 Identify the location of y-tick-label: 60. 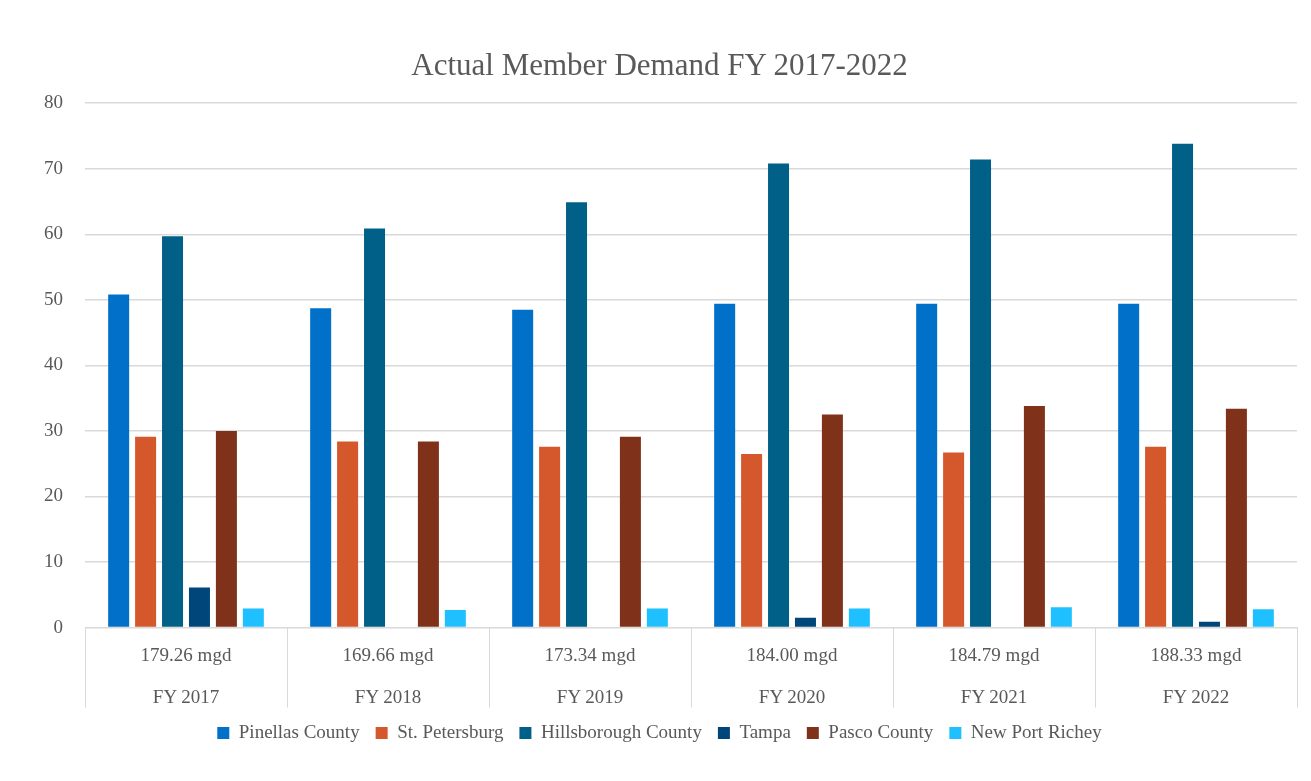
(53, 233).